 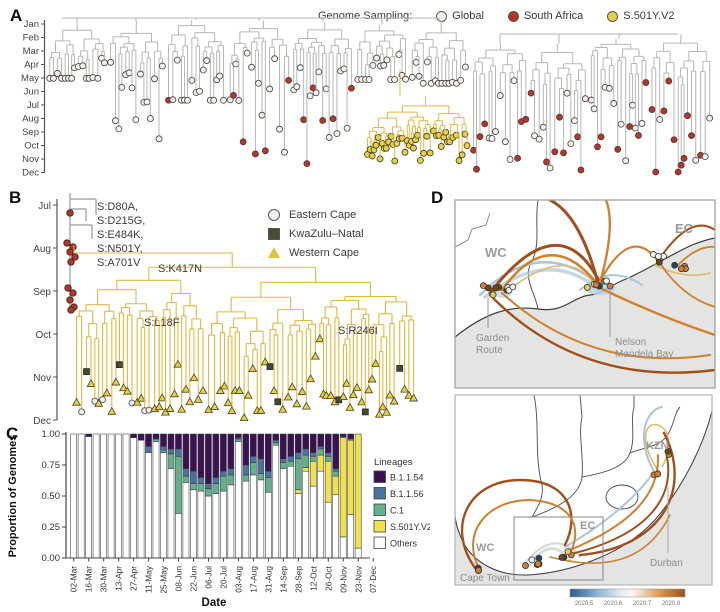 I want to click on western-cape-label: Western Cape, so click(x=324, y=252).